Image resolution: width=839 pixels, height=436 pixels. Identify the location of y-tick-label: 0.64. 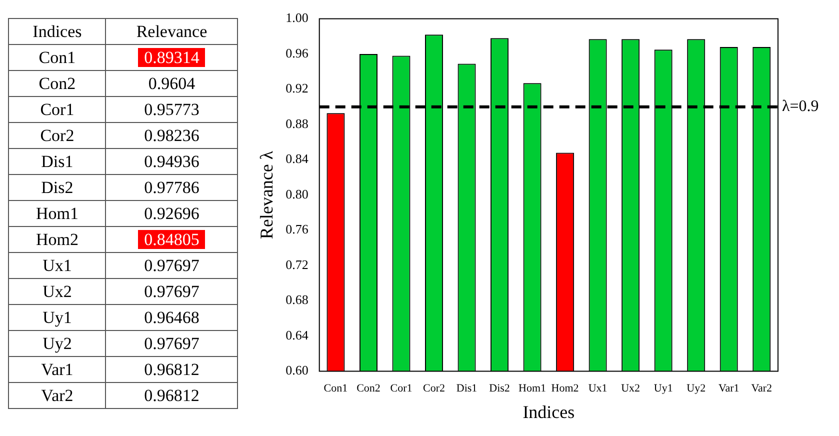
(297, 334).